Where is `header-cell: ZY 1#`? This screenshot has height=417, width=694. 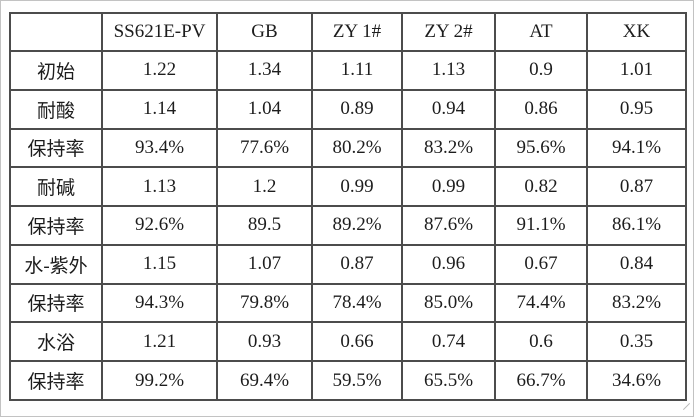
header-cell: ZY 1# is located at coordinates (357, 32).